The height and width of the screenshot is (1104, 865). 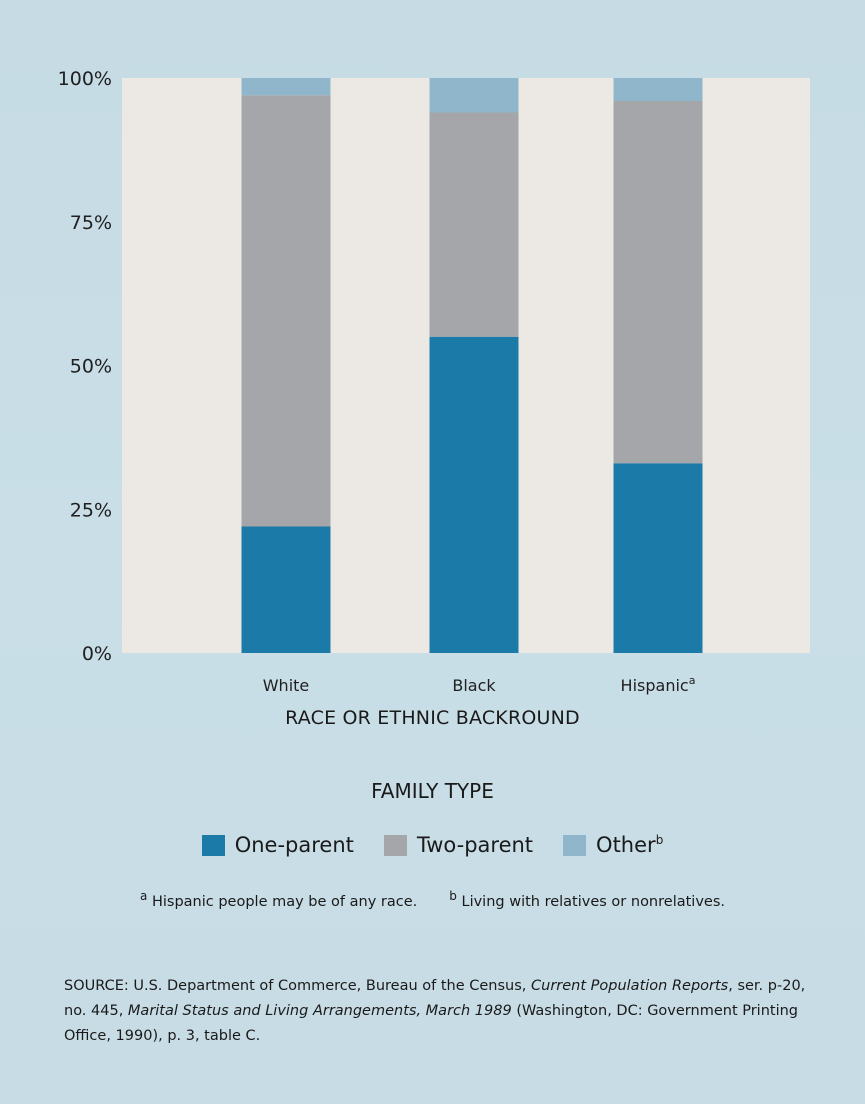 I want to click on legend-swatch-two-parent, so click(x=395, y=845).